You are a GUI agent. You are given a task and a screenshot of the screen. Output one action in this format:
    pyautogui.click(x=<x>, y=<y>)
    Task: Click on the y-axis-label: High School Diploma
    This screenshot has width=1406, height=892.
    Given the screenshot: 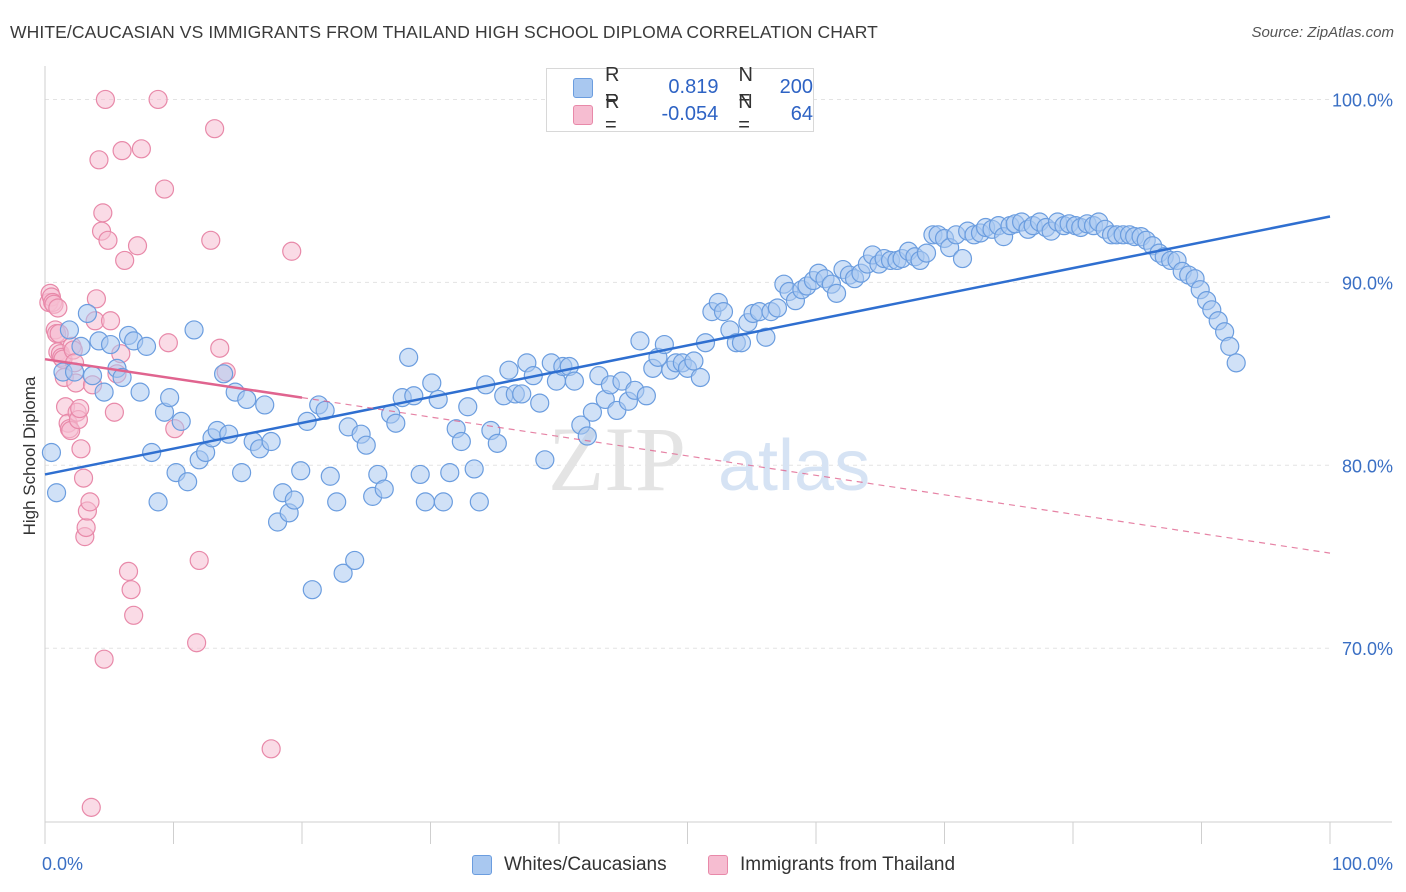 What is the action you would take?
    pyautogui.click(x=29, y=455)
    